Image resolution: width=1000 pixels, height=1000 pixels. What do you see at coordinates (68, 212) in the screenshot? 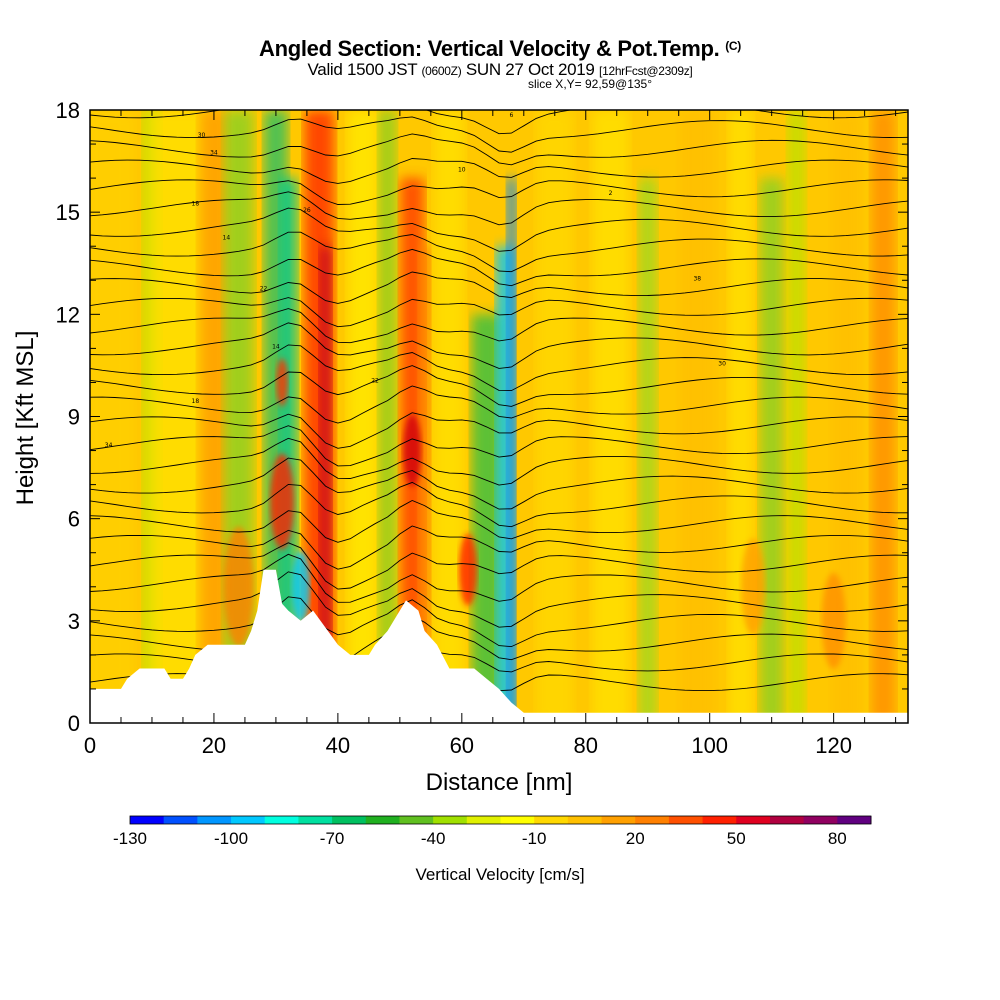
I see `y-tick-label: 15` at bounding box center [68, 212].